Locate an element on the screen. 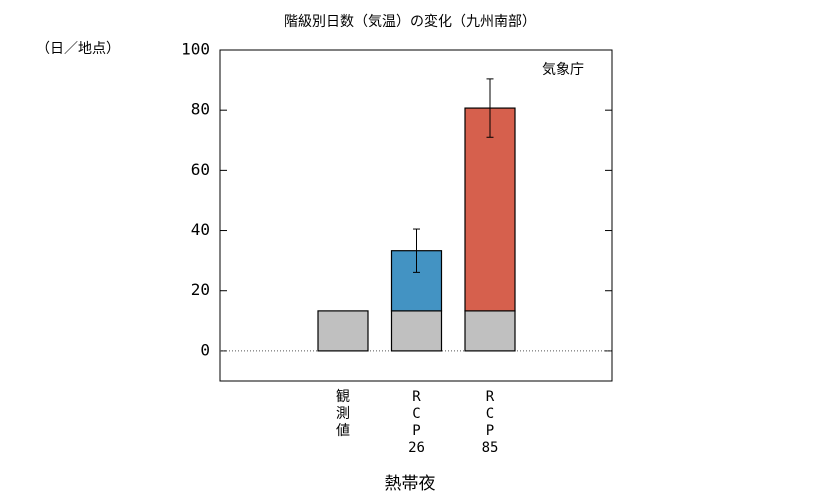 The width and height of the screenshot is (833, 498). y-tick-label: 80 is located at coordinates (200, 109).